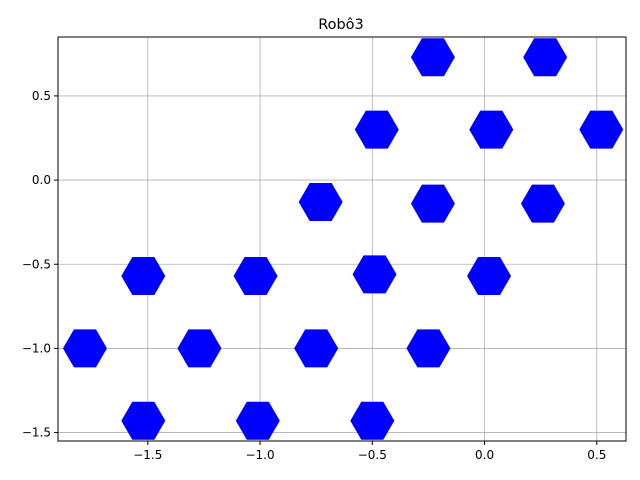 This screenshot has height=480, width=640. What do you see at coordinates (36, 433) in the screenshot?
I see `y-tick-label: −1.5` at bounding box center [36, 433].